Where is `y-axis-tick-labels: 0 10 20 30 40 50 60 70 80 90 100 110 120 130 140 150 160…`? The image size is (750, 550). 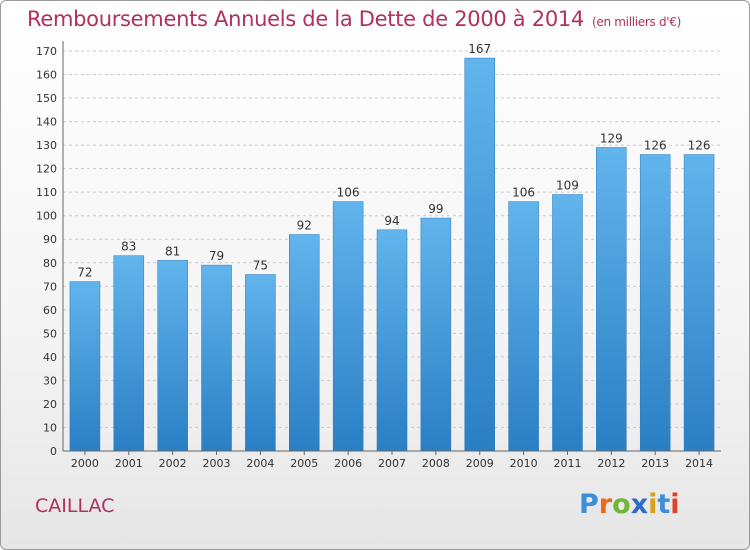 y-axis-tick-labels: 0 10 20 30 40 50 60 70 80 90 100 110 120 130 140 150 160… is located at coordinates (46, 251).